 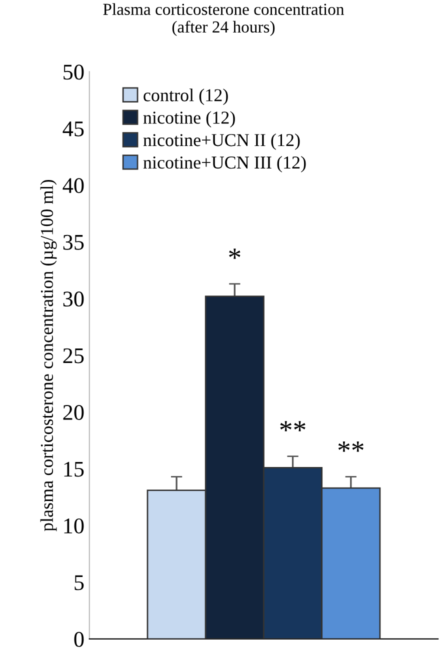 I want to click on y-tick-label: 45, so click(x=73, y=129).